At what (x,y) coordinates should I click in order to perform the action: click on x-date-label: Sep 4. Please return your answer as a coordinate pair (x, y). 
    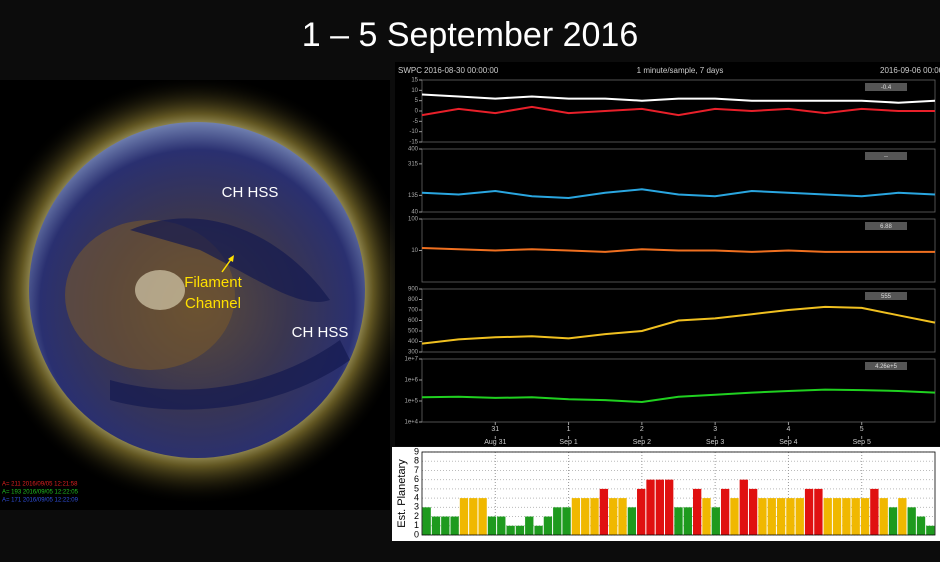
    Looking at the image, I should click on (788, 442).